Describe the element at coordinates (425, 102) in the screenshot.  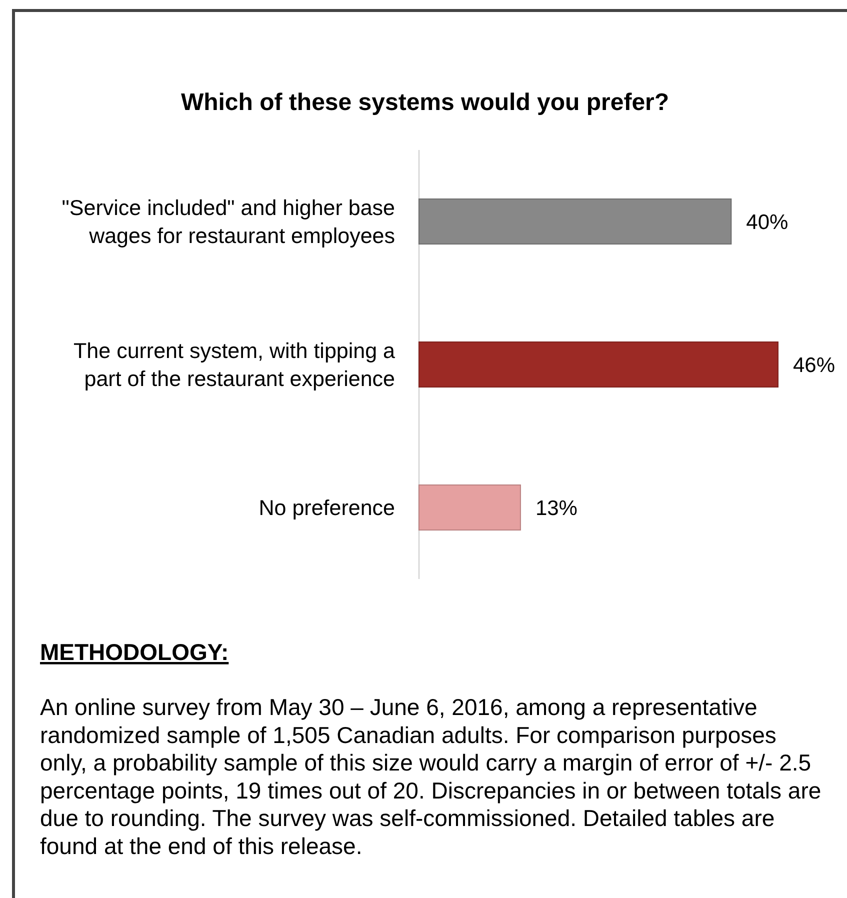
I see `chart-title: Which of these systems would you prefer?` at that location.